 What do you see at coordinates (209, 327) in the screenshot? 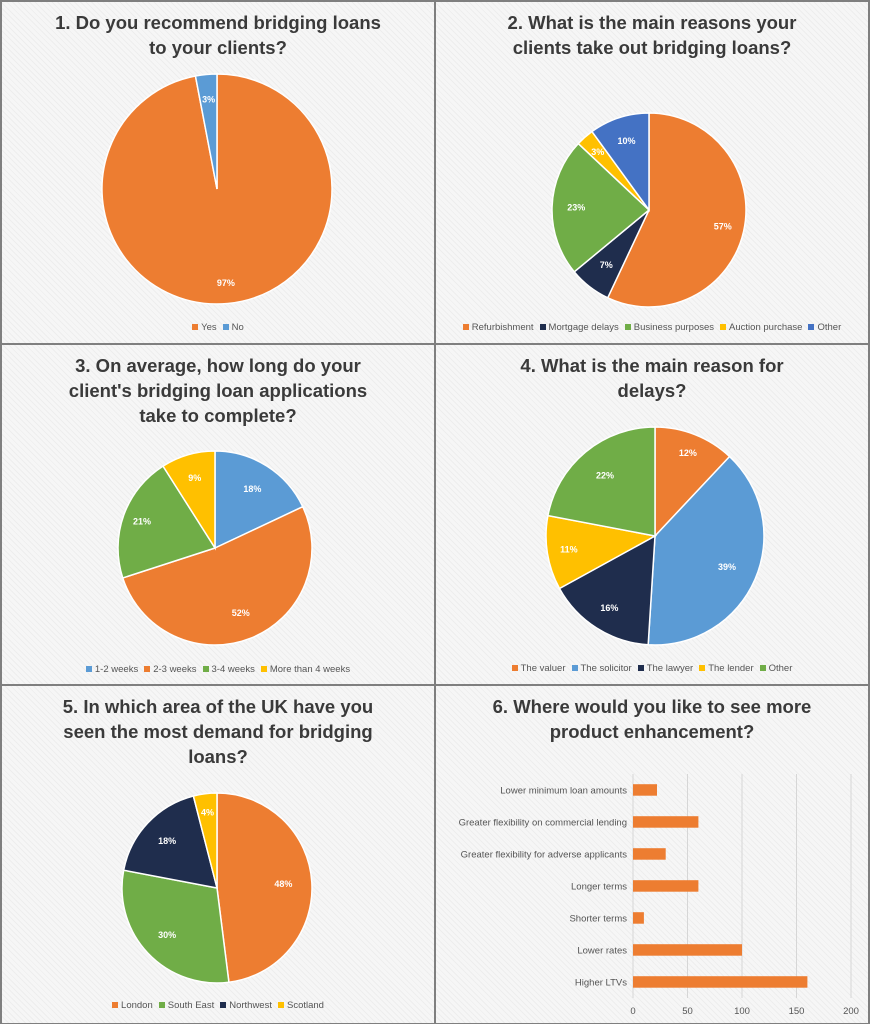
I see `legend-label: Yes` at bounding box center [209, 327].